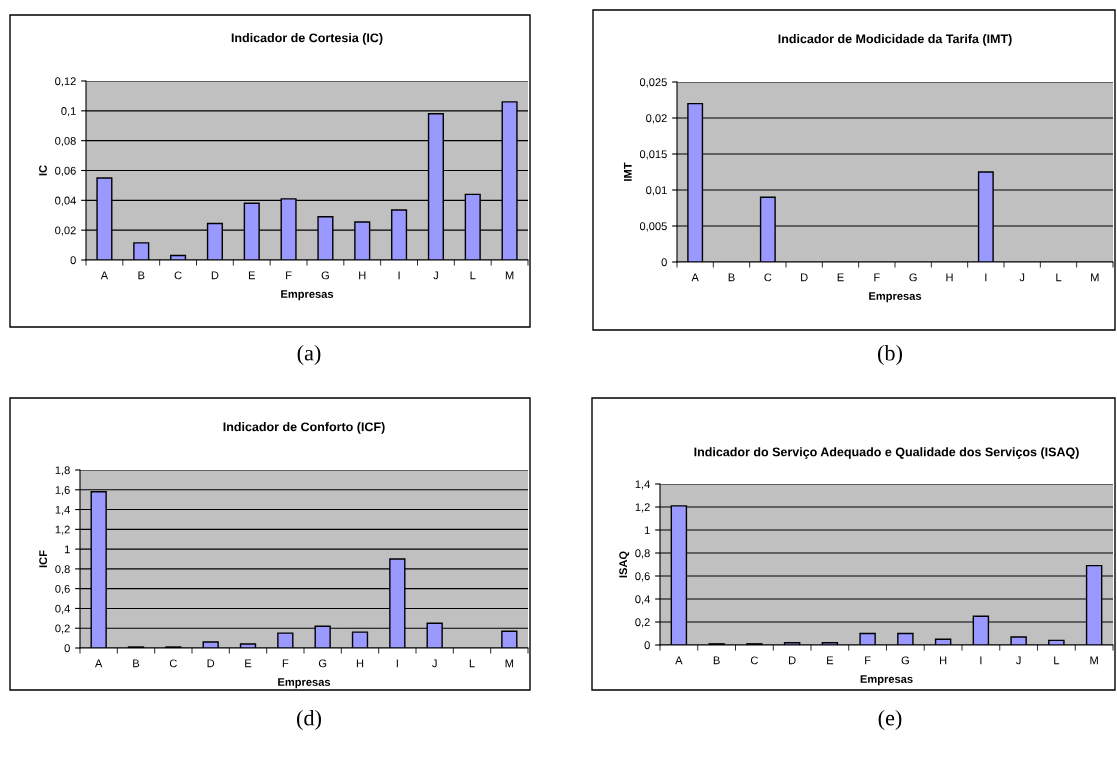 The height and width of the screenshot is (762, 1117). I want to click on y-axis-title: ISAQ, so click(624, 564).